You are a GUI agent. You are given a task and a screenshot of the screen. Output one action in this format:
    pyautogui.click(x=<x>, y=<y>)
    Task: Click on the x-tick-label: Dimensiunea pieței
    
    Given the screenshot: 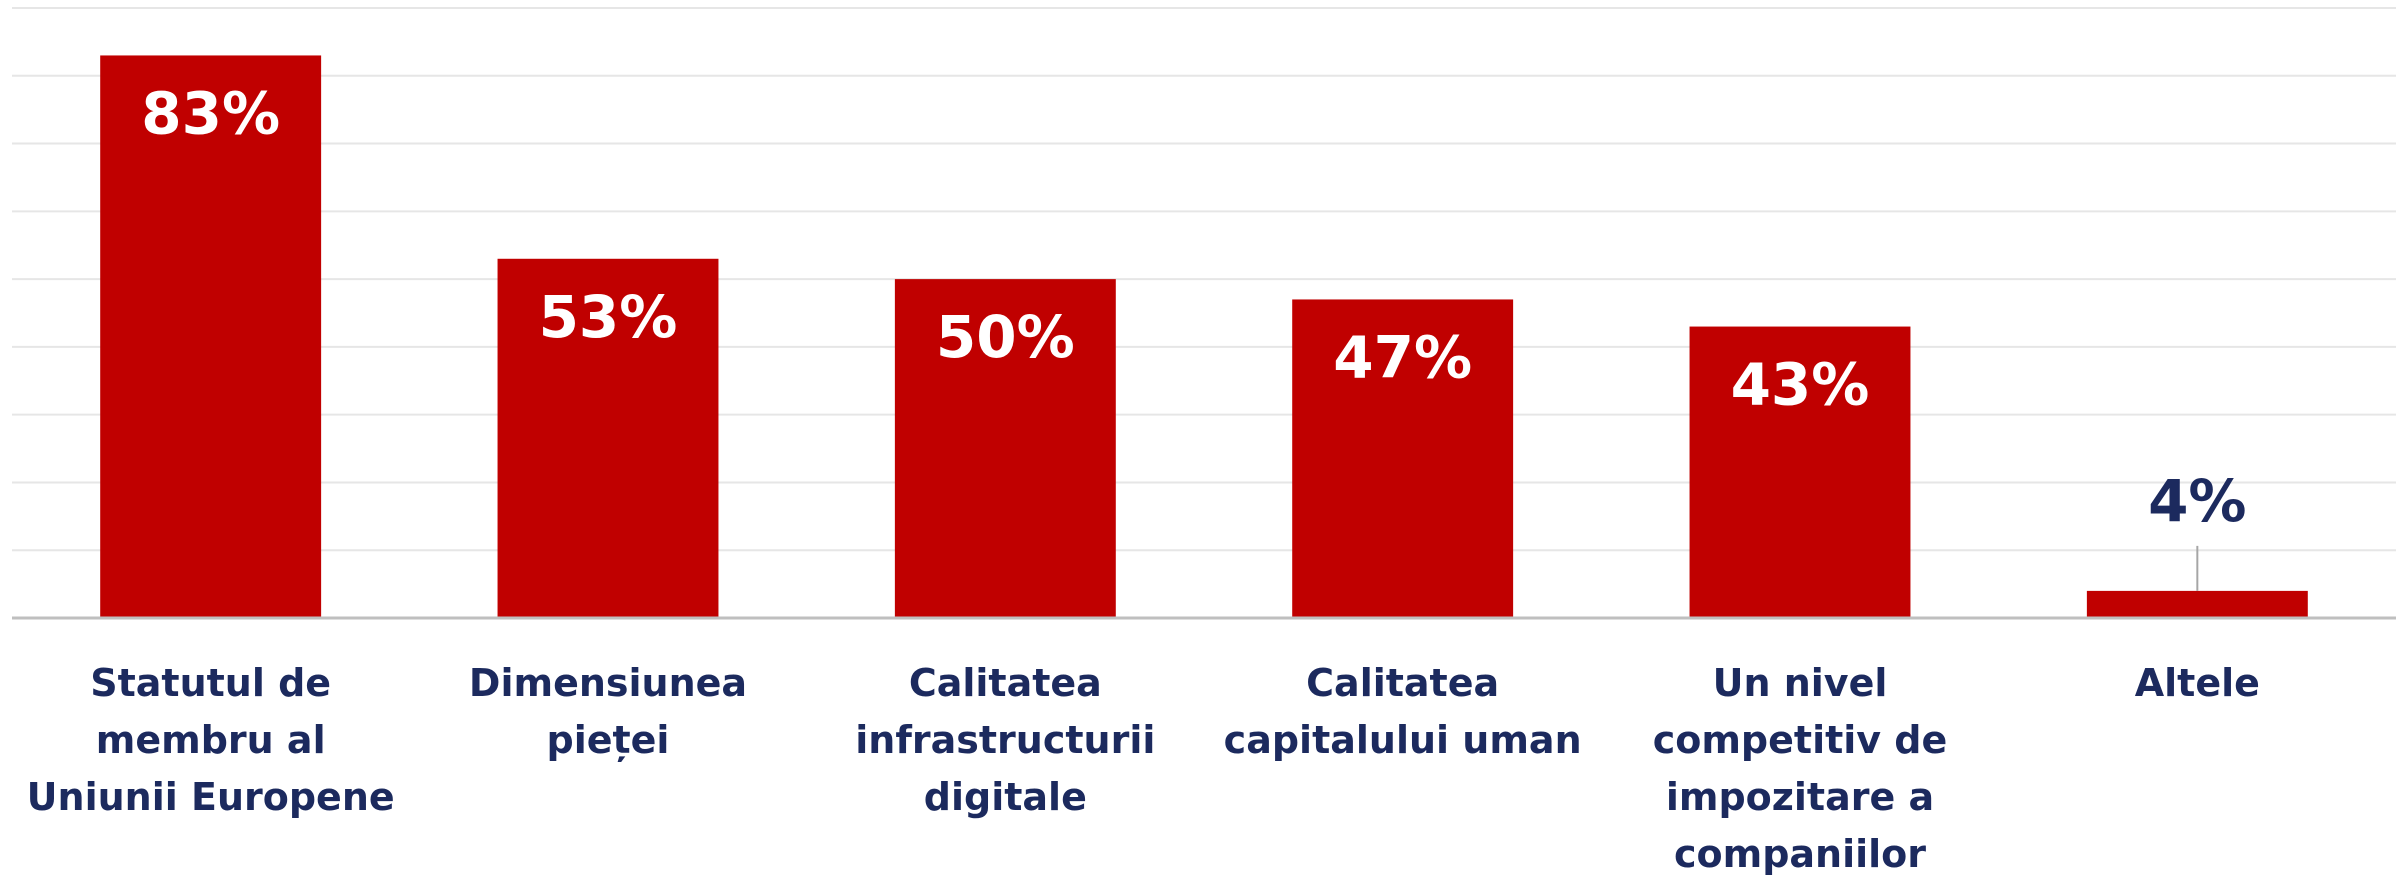 What is the action you would take?
    pyautogui.click(x=608, y=711)
    